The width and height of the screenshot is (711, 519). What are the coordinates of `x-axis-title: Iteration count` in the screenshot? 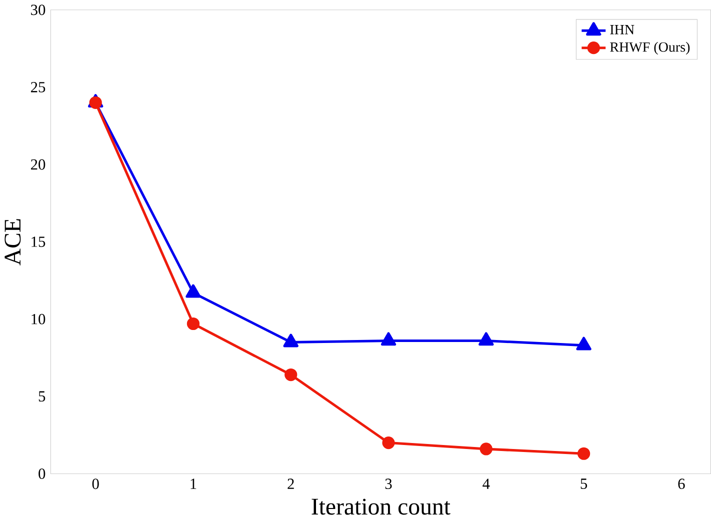 It's located at (381, 506).